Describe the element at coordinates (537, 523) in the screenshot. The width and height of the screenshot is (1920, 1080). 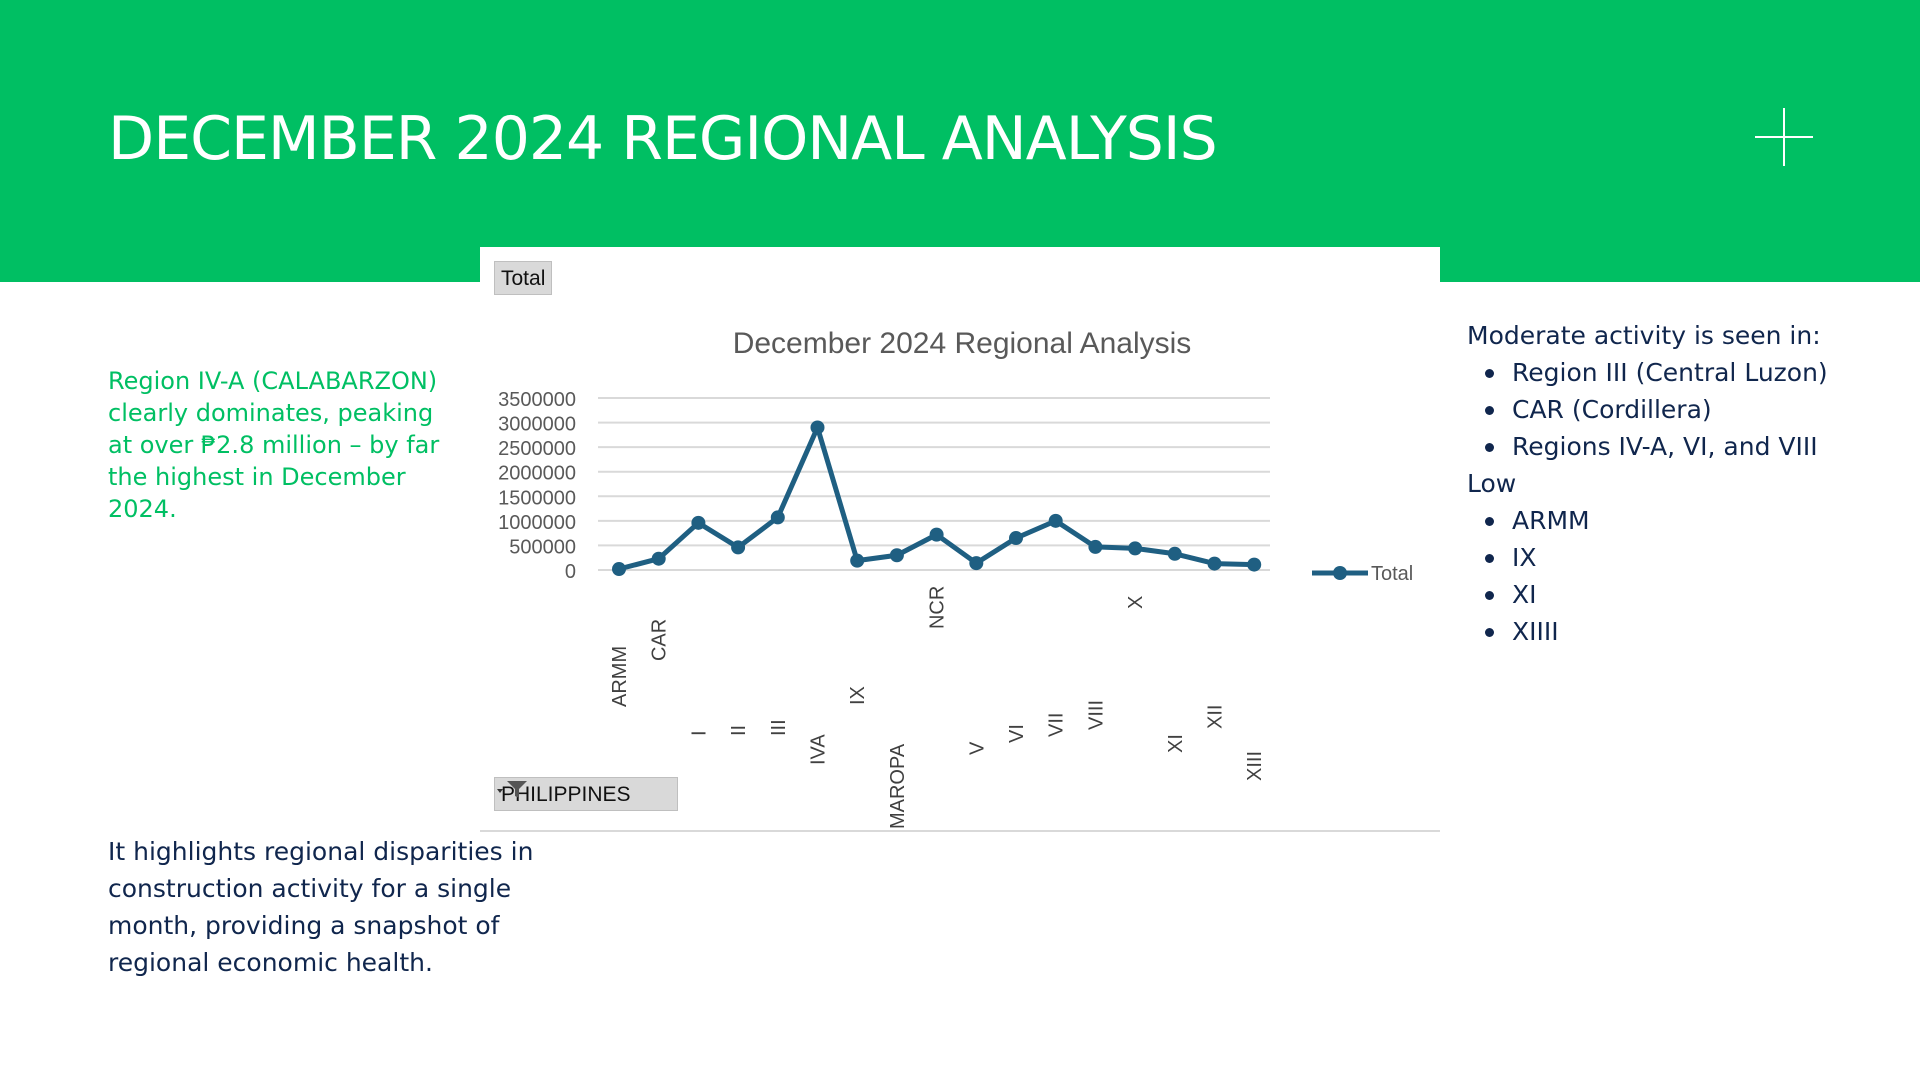
I see `y-tick-label: 1000000` at that location.